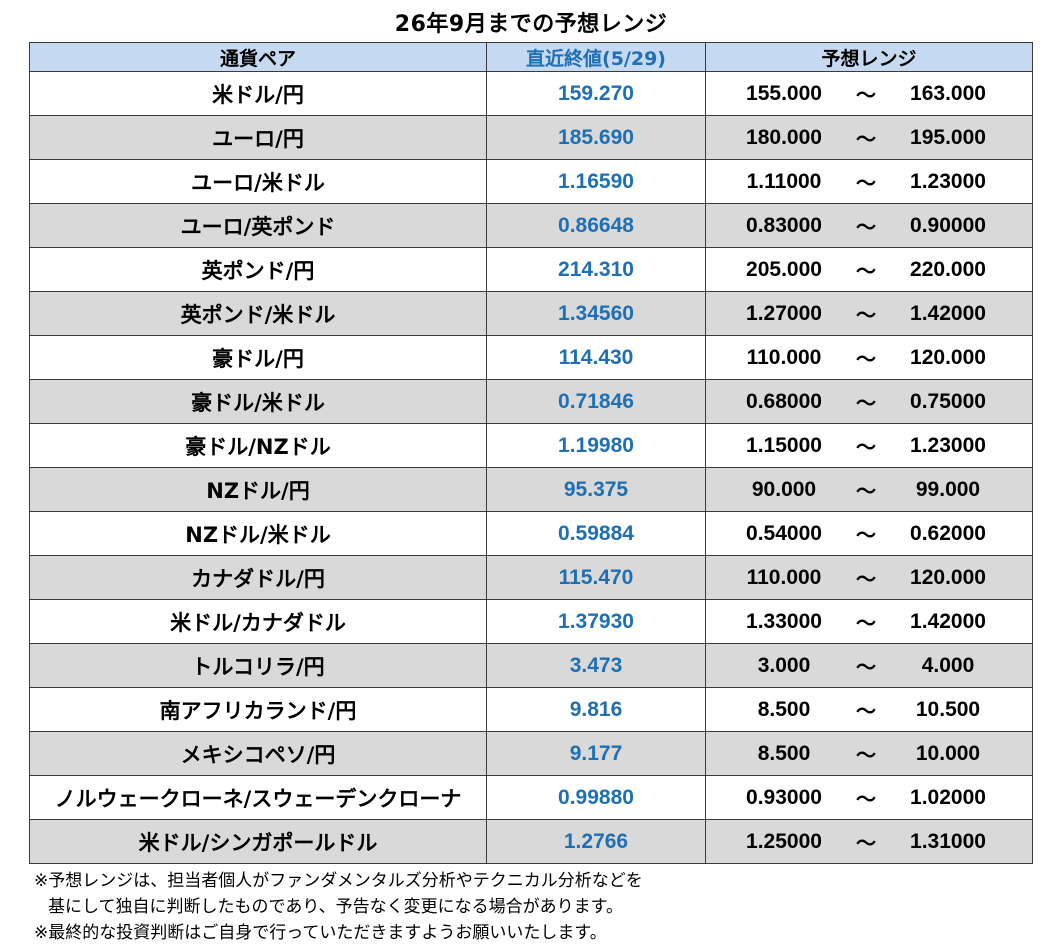 The width and height of the screenshot is (1062, 949). I want to click on range-low: 1.25000, so click(784, 841).